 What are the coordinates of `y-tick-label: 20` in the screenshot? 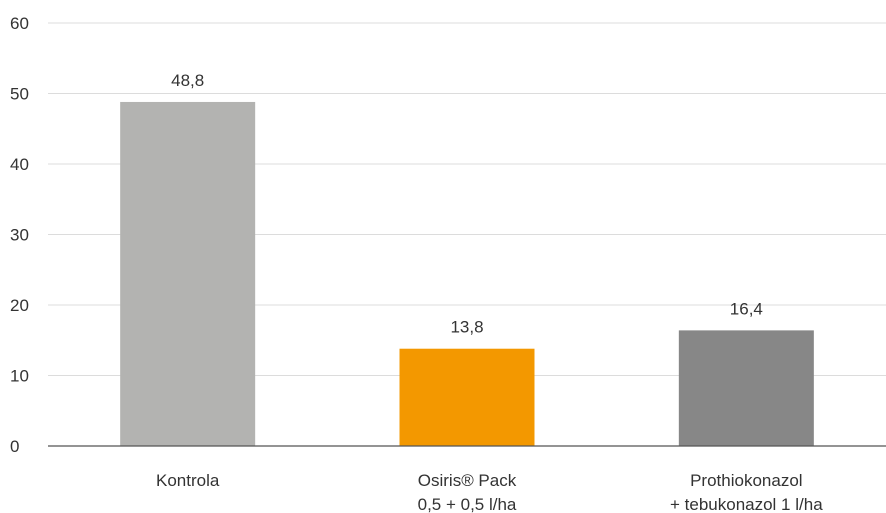 It's located at (19, 305).